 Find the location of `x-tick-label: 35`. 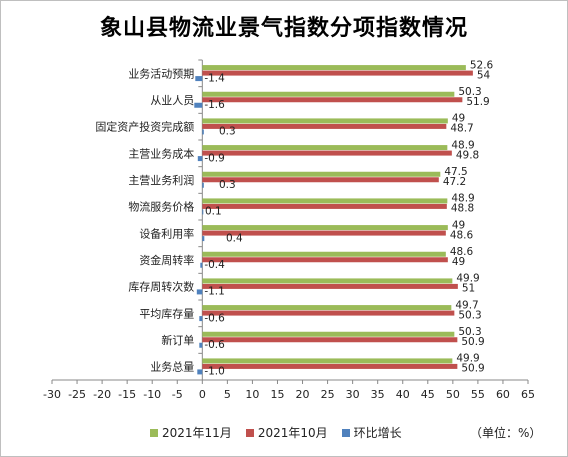

x-tick-label: 35 is located at coordinates (378, 394).